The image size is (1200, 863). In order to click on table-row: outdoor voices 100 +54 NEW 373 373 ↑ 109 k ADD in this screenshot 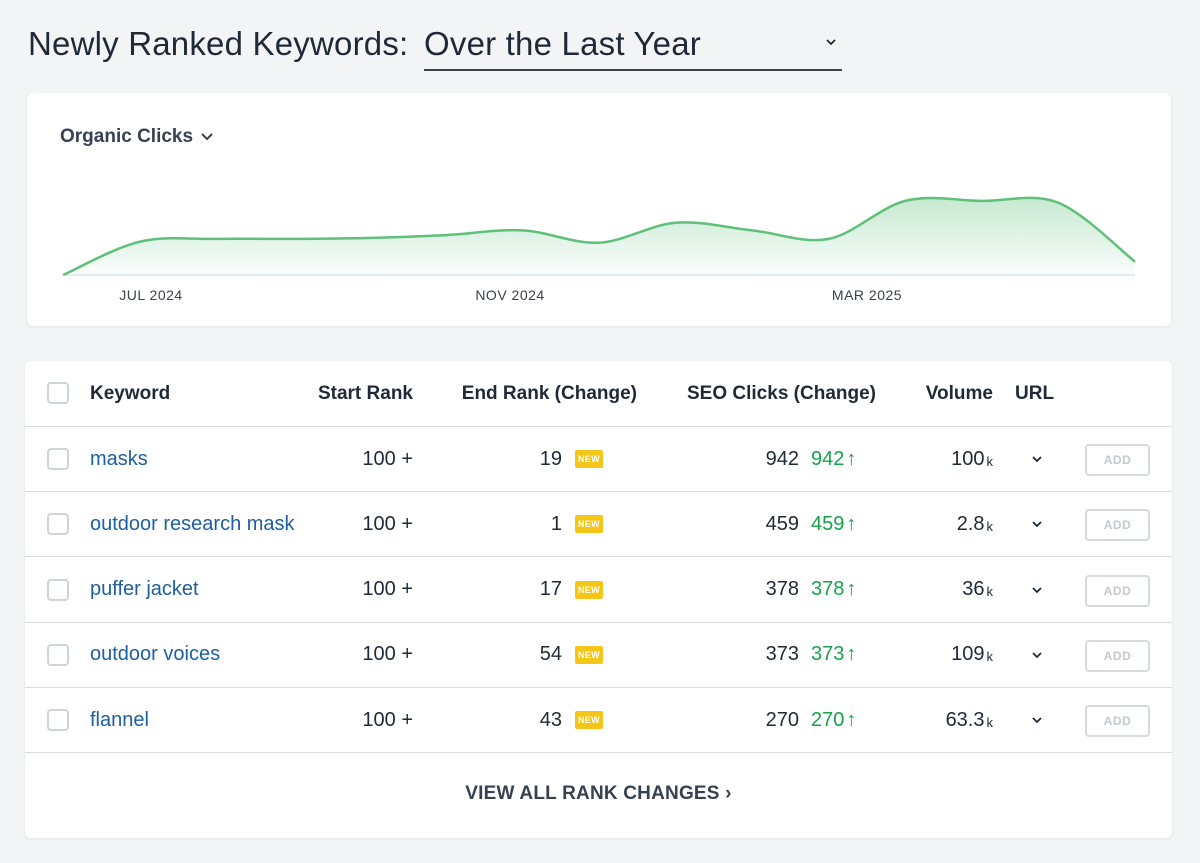, I will do `click(598, 655)`.